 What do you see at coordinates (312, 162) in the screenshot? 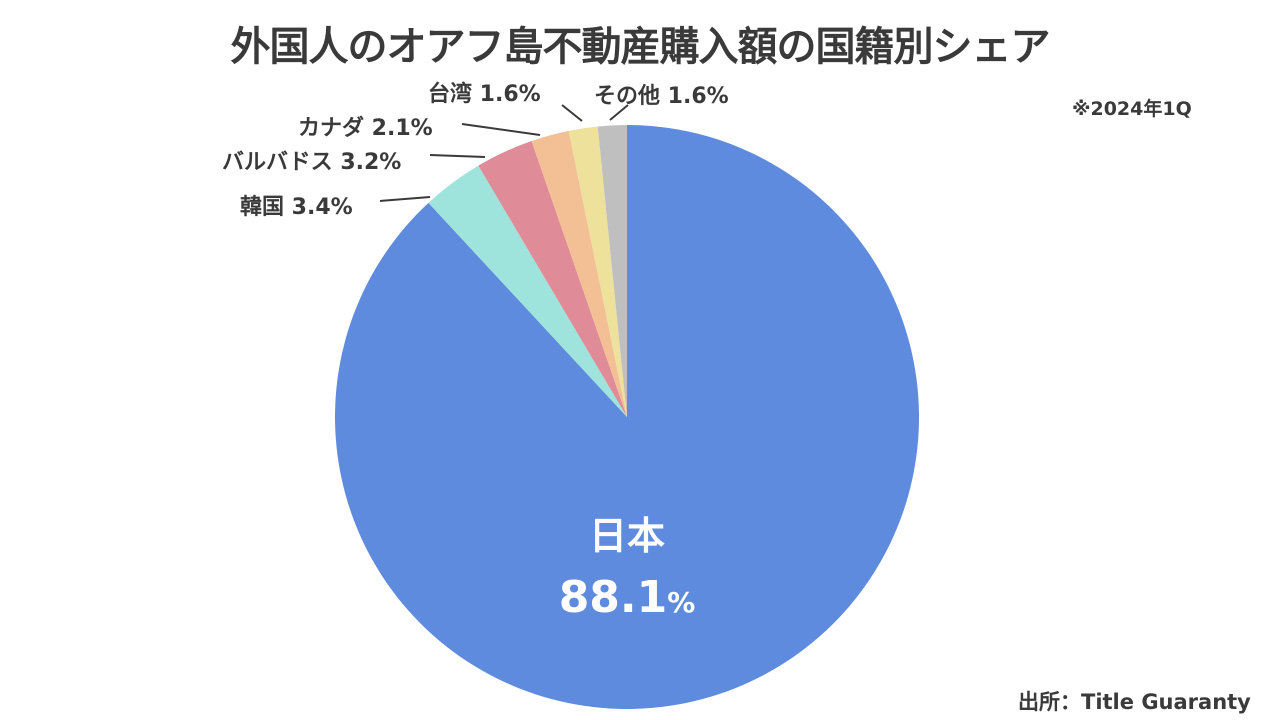
I see `label-barbados: バルバドス 3.2%` at bounding box center [312, 162].